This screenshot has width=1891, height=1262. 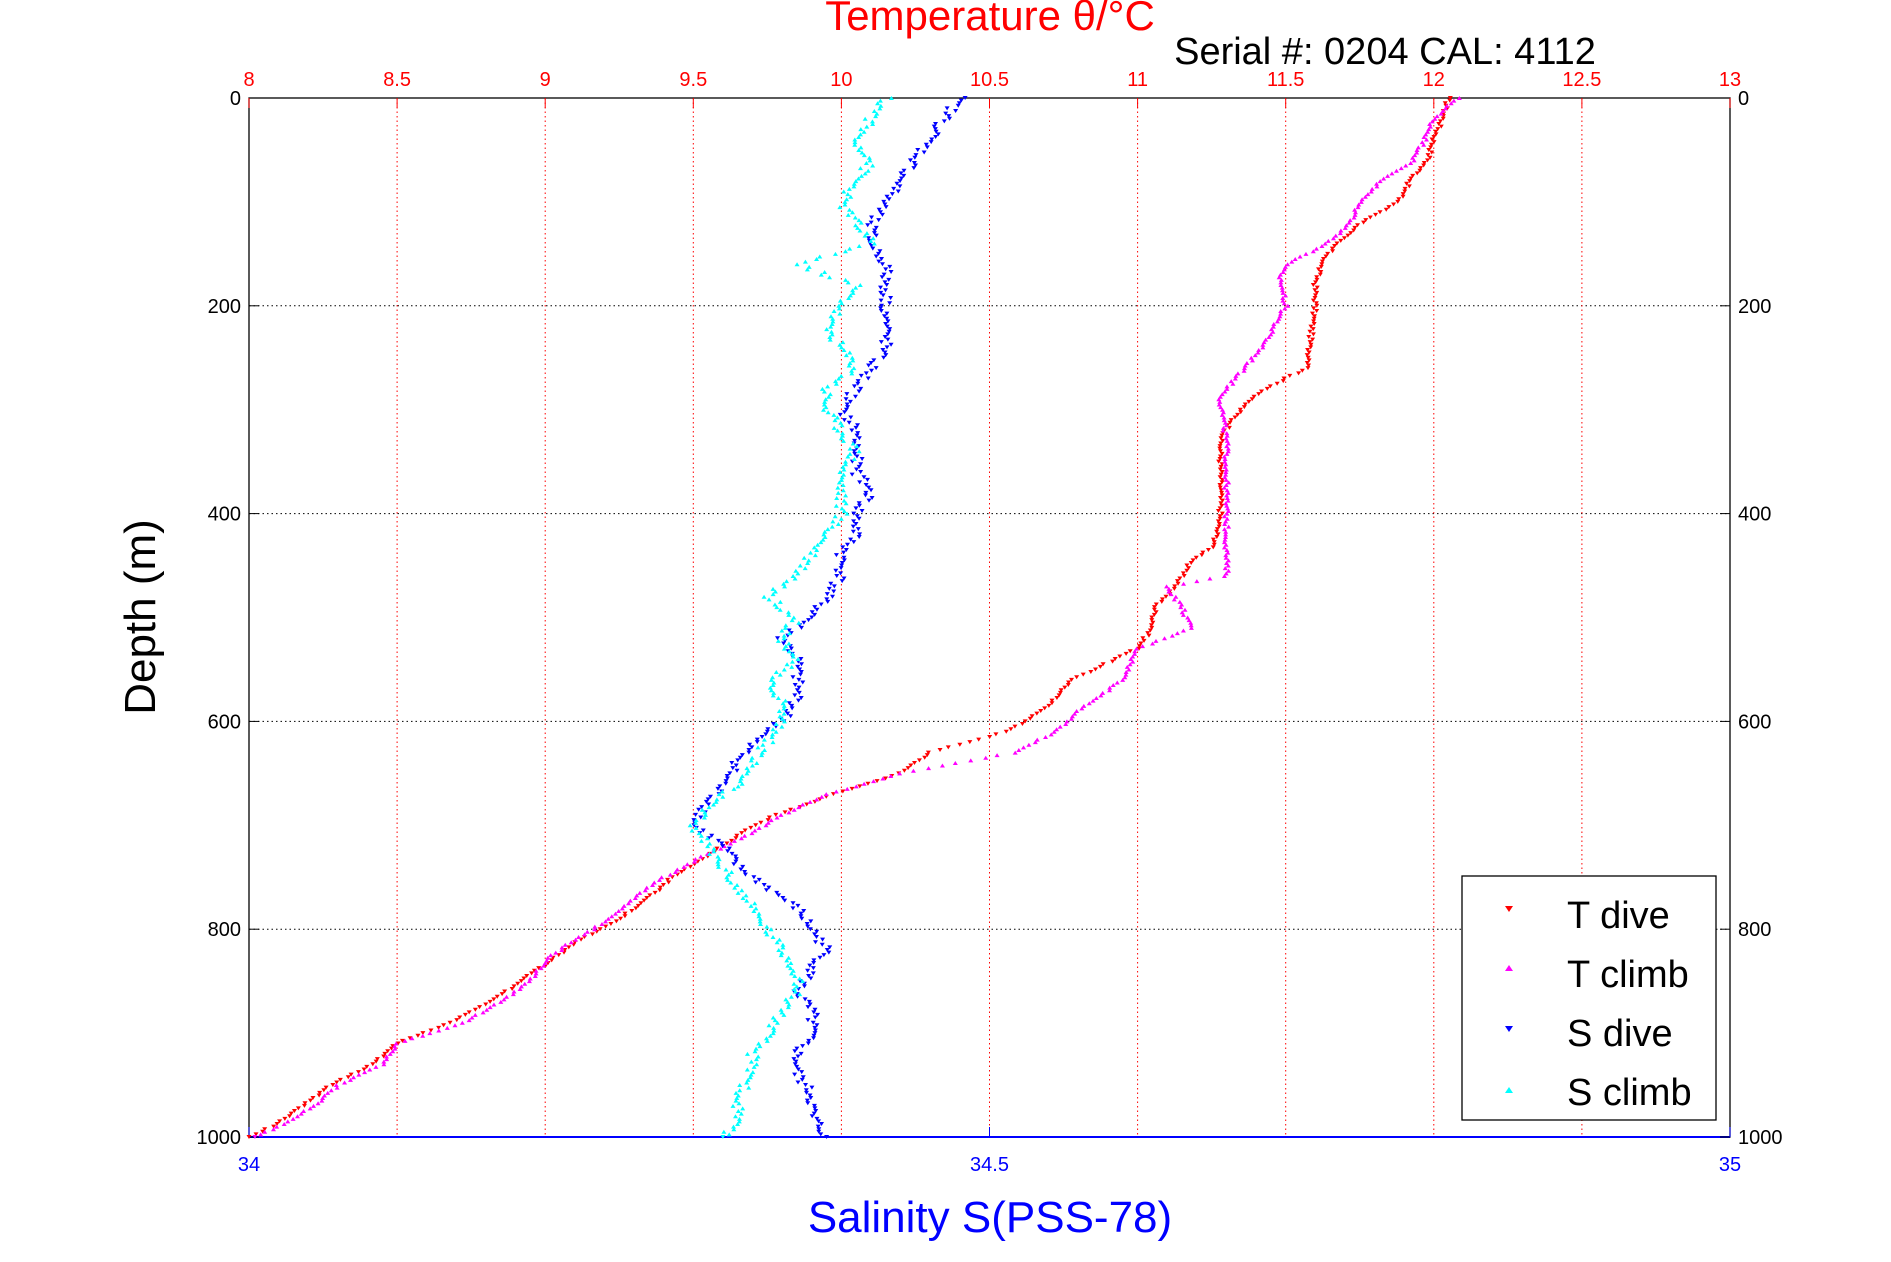 I want to click on depth-tick-label-left: 400, so click(x=224, y=515).